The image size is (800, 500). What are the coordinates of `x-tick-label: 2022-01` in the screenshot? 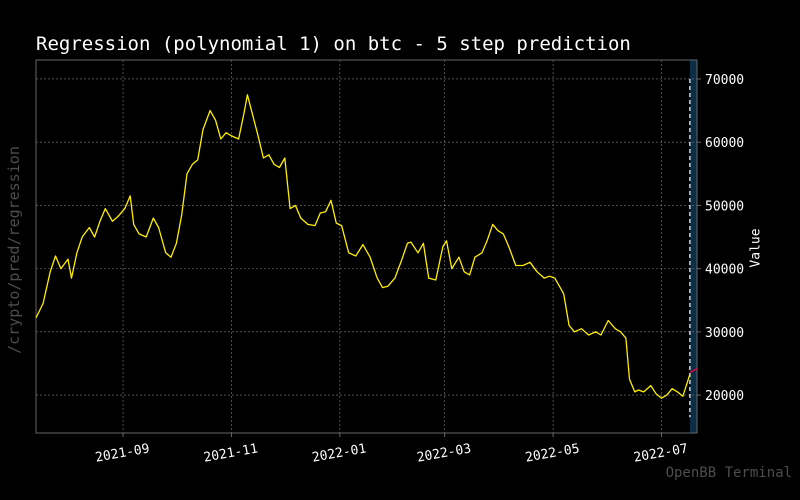 It's located at (339, 453).